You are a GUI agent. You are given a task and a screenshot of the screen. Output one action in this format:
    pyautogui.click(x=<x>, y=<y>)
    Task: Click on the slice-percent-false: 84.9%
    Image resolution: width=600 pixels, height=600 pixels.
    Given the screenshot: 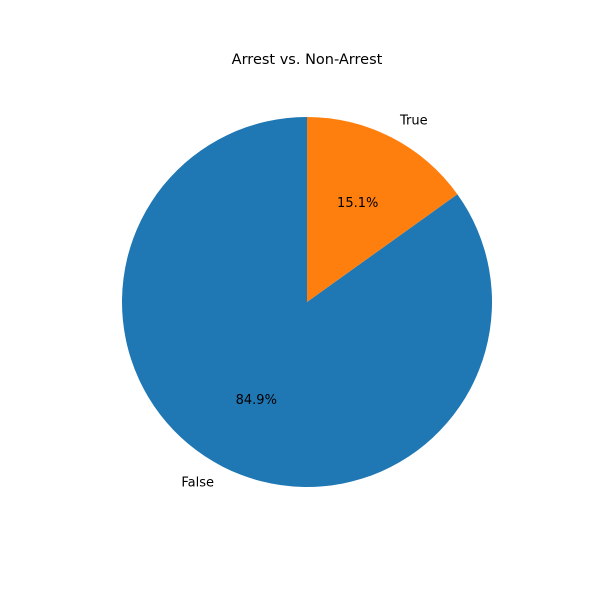 What is the action you would take?
    pyautogui.click(x=256, y=400)
    